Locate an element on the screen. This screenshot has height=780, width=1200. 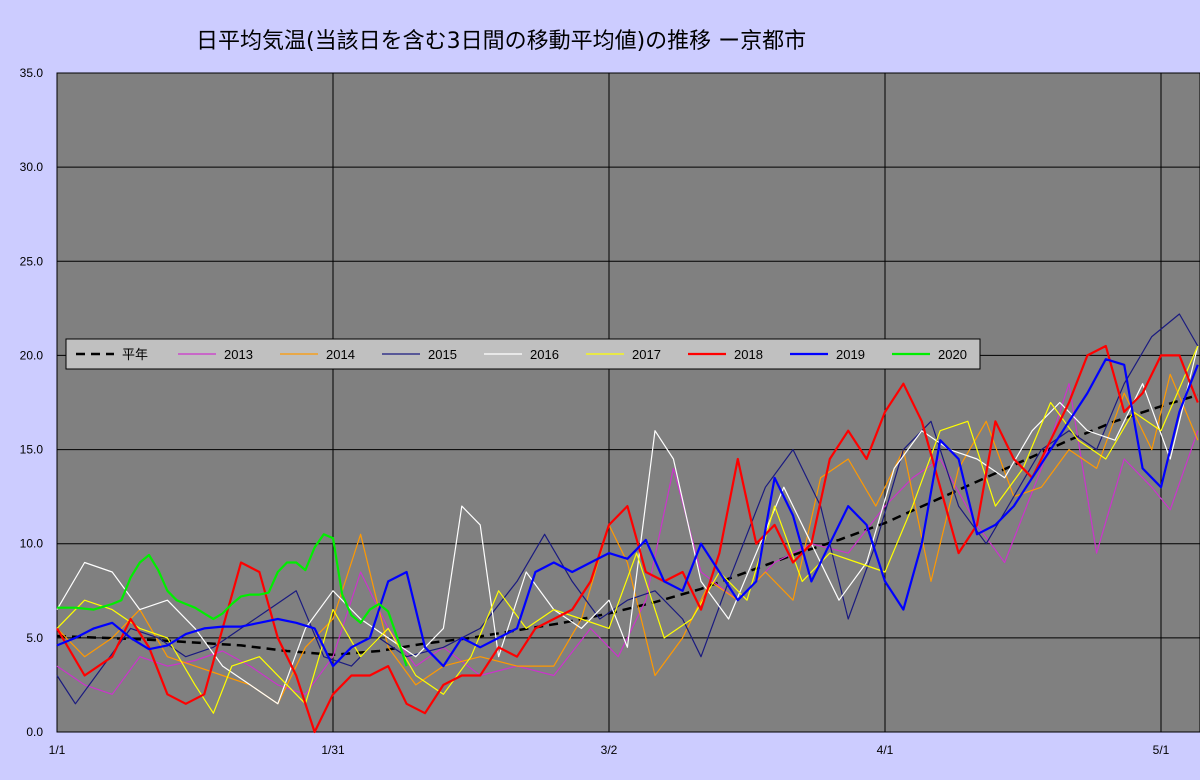
legend-label: 平年 is located at coordinates (135, 354).